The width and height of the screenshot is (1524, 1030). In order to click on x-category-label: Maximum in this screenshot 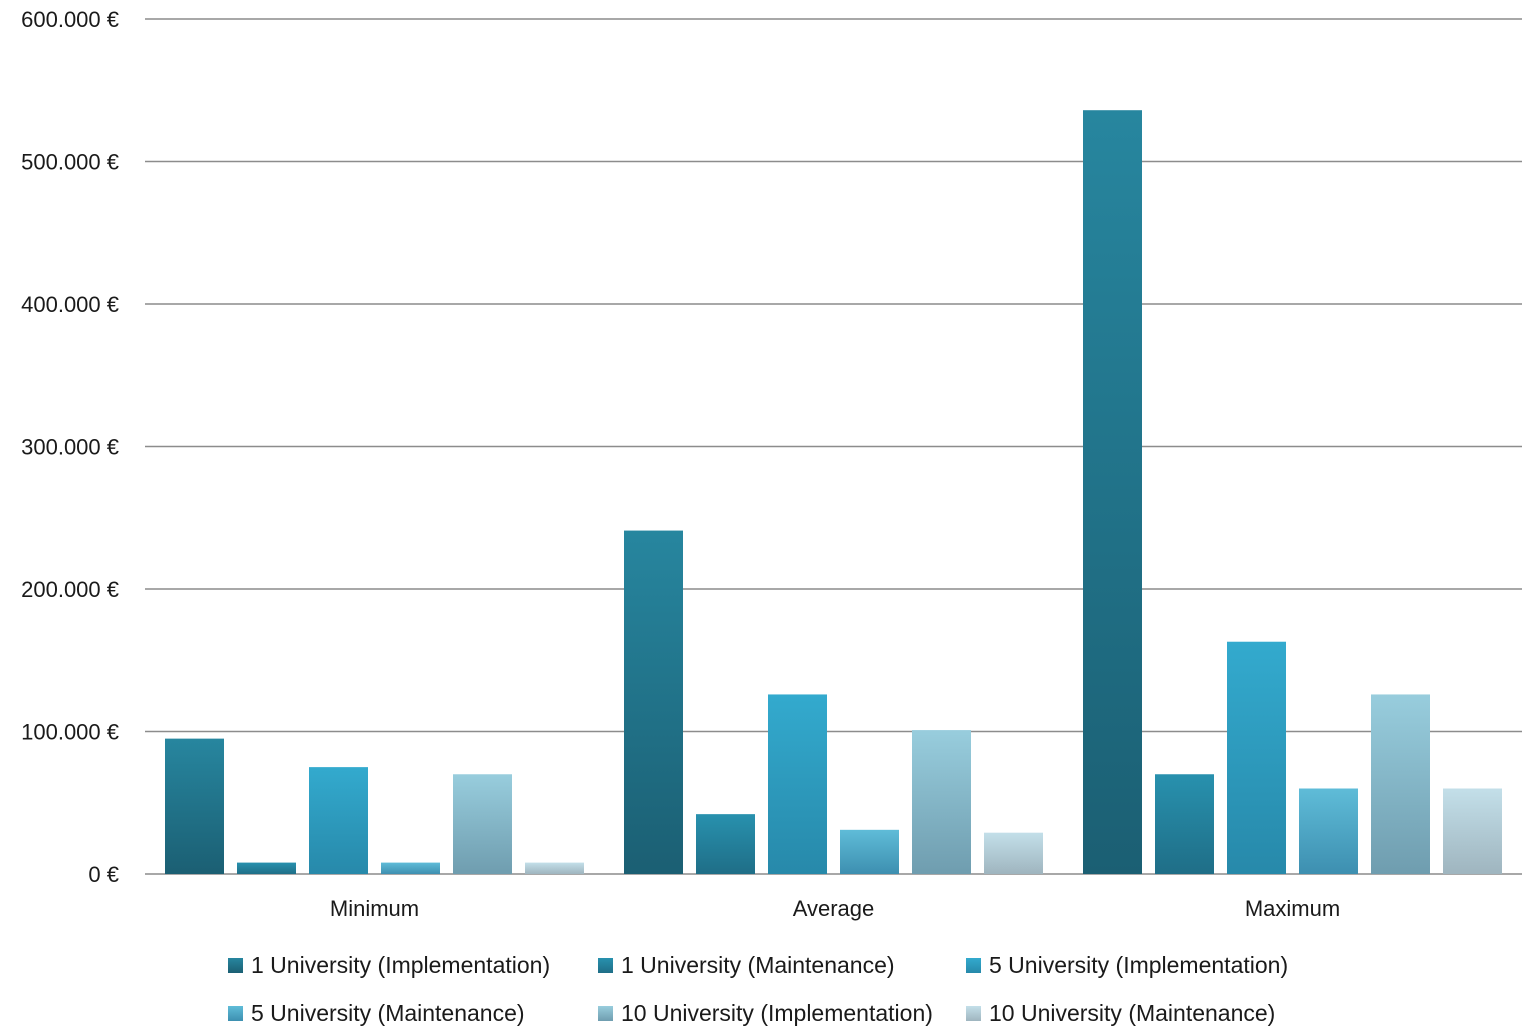, I will do `click(1292, 908)`.